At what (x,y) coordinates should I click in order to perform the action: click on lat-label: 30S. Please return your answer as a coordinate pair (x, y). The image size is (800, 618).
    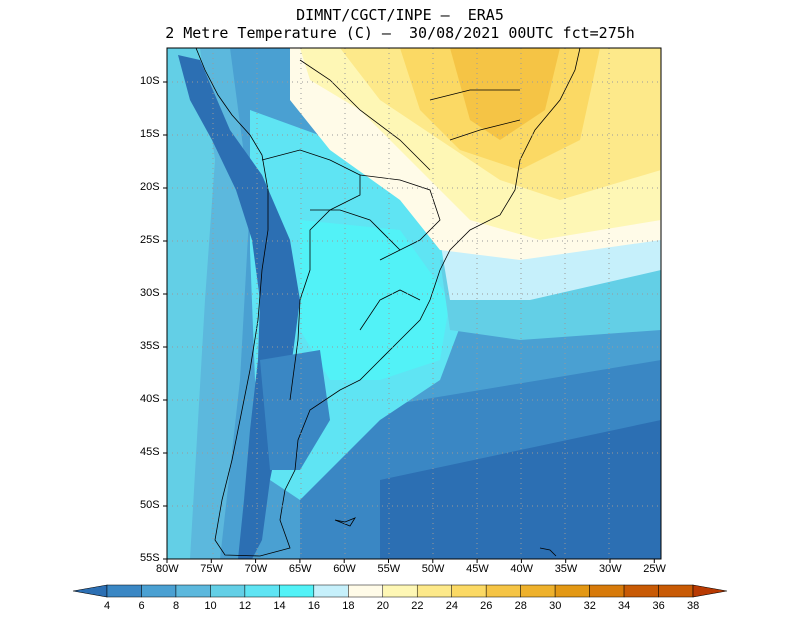
    Looking at the image, I should click on (150, 293).